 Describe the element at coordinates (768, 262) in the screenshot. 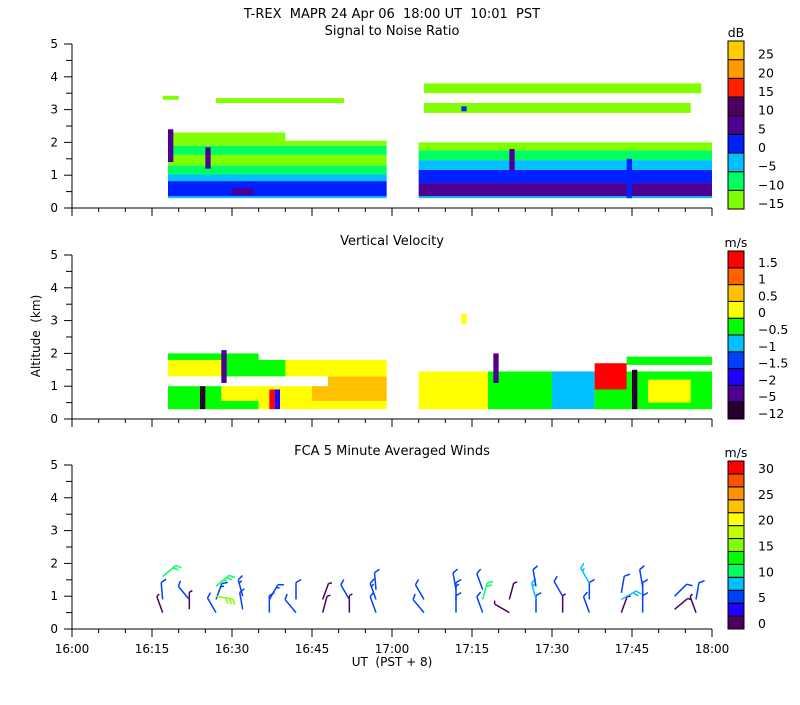

I see `colorbar-label: 1.5` at that location.